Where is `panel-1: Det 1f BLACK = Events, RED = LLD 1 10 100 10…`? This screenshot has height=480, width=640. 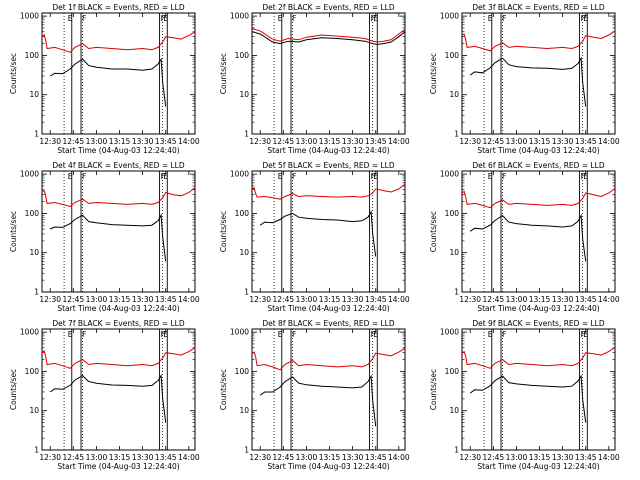
panel-1: Det 1f BLACK = Events, RED = LLD 1 10 100 10… is located at coordinates (104, 79).